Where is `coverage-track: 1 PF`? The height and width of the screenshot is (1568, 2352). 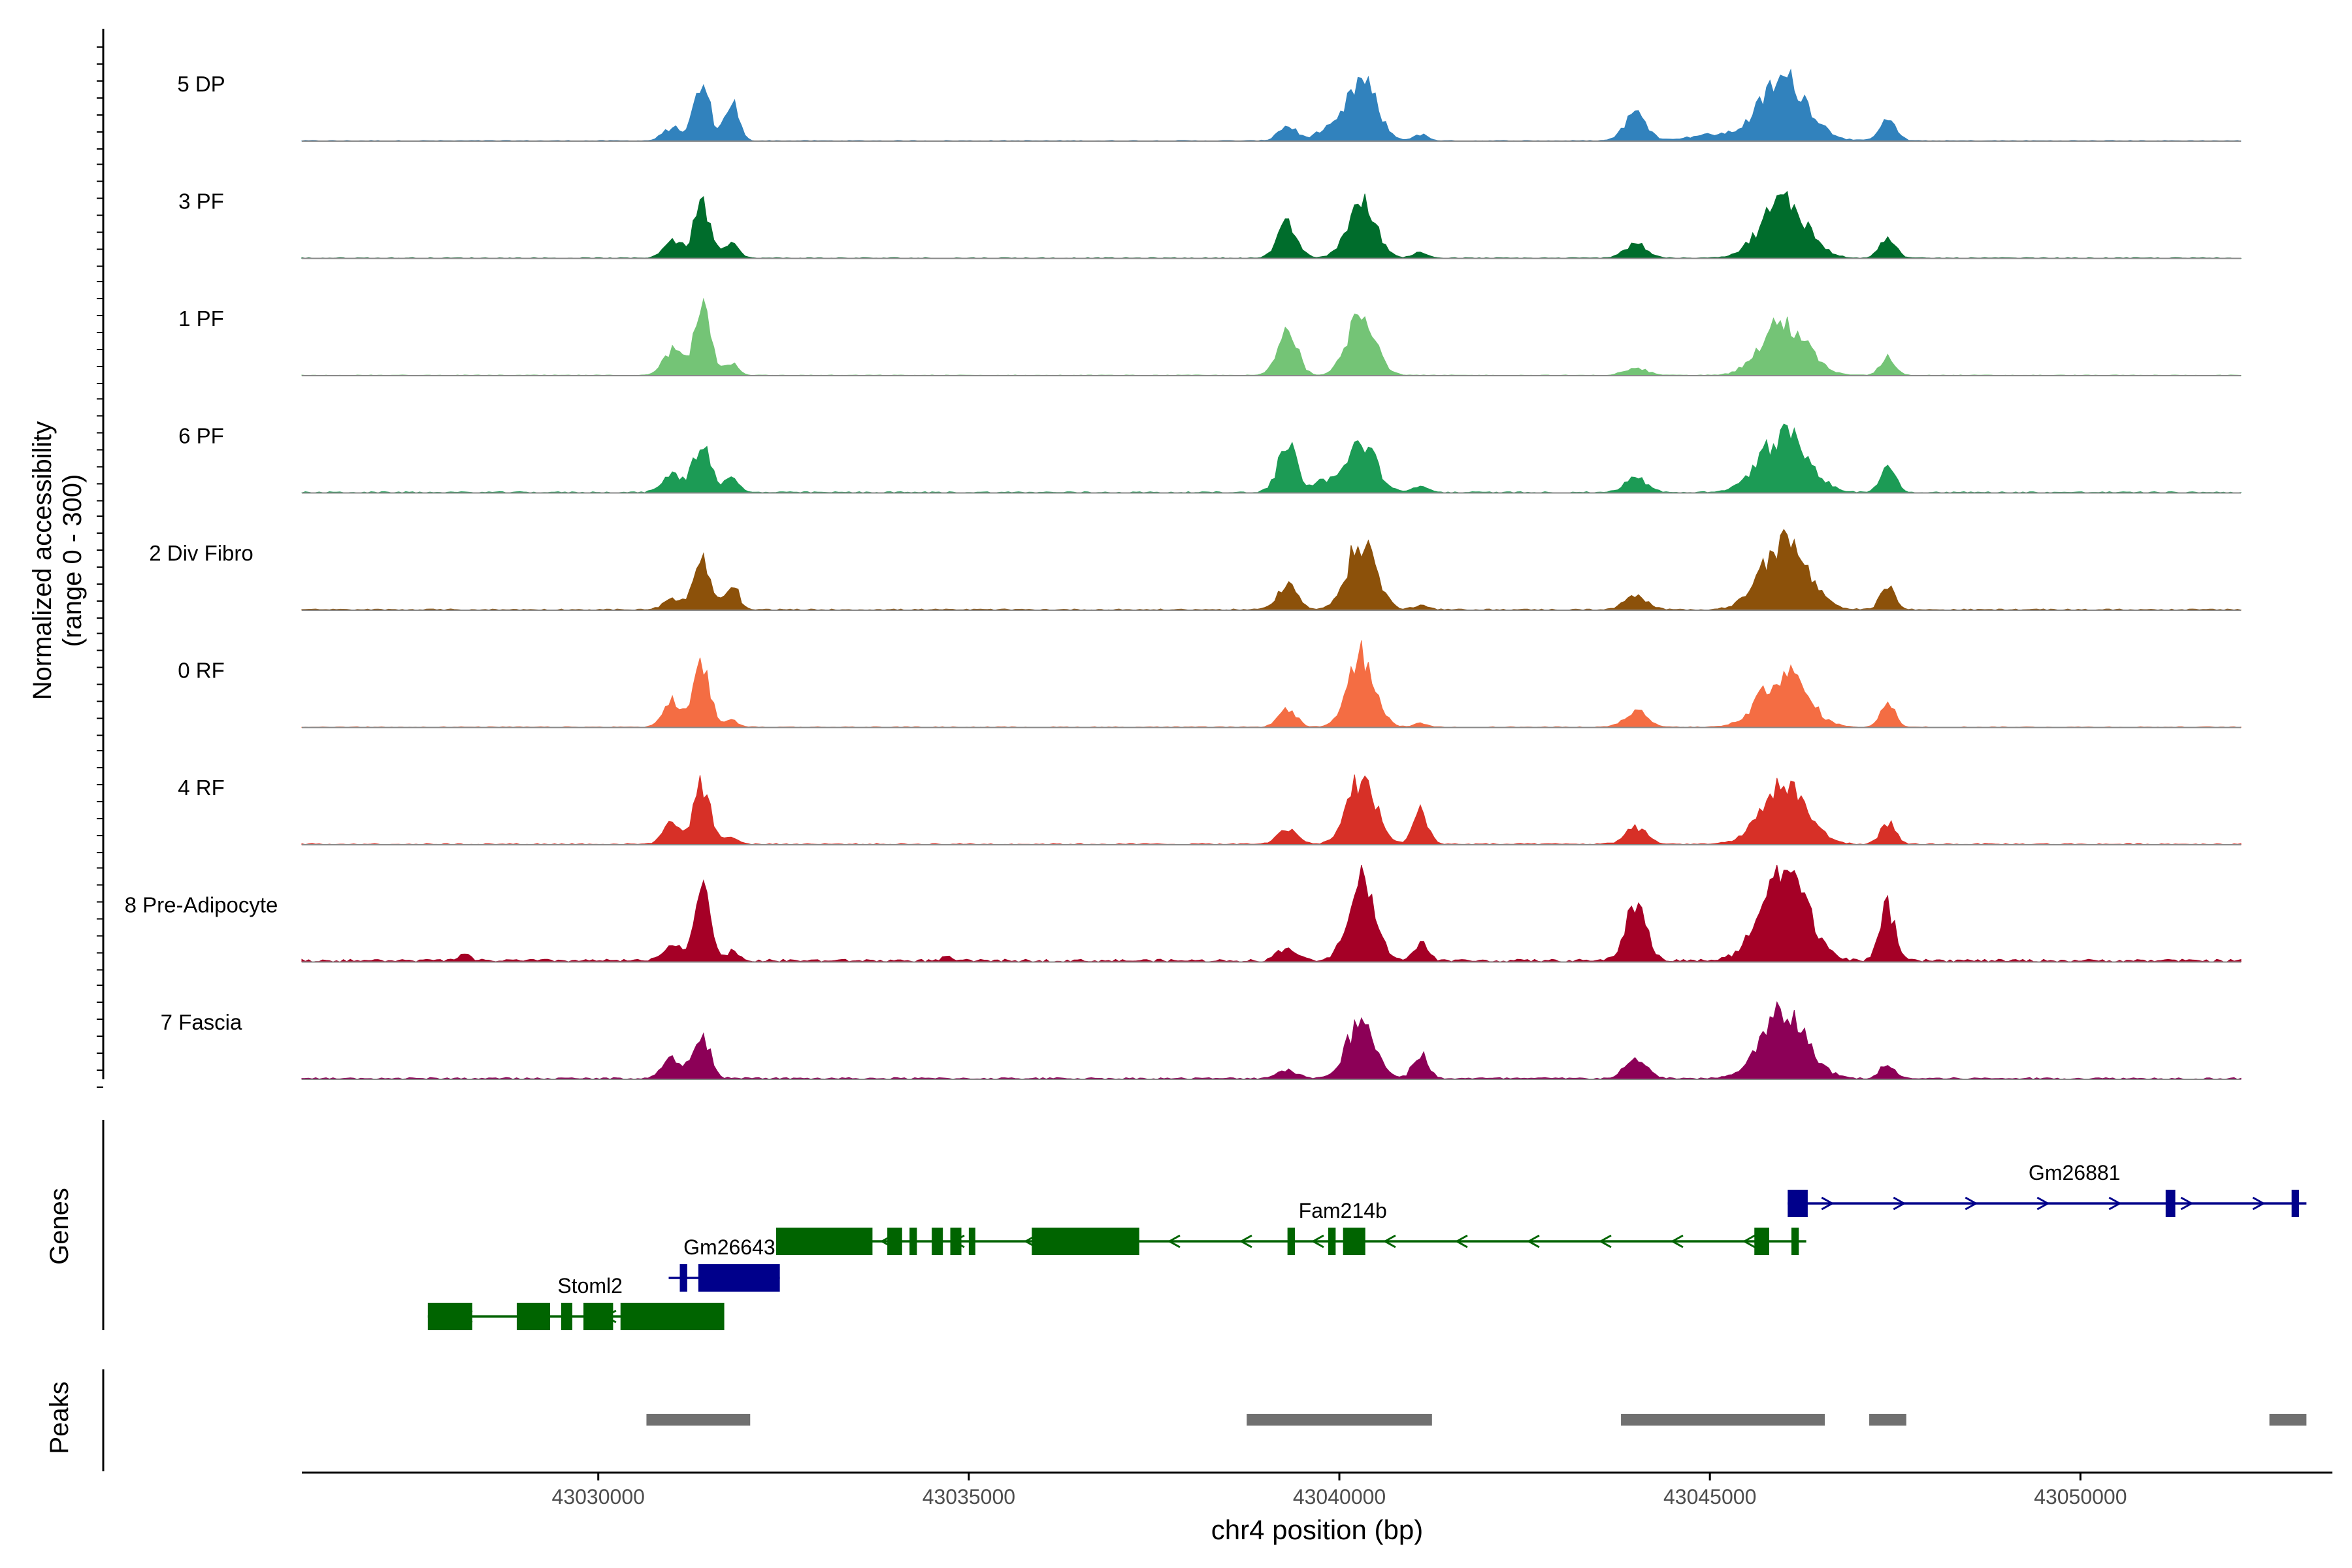 coverage-track: 1 PF is located at coordinates (1210, 336).